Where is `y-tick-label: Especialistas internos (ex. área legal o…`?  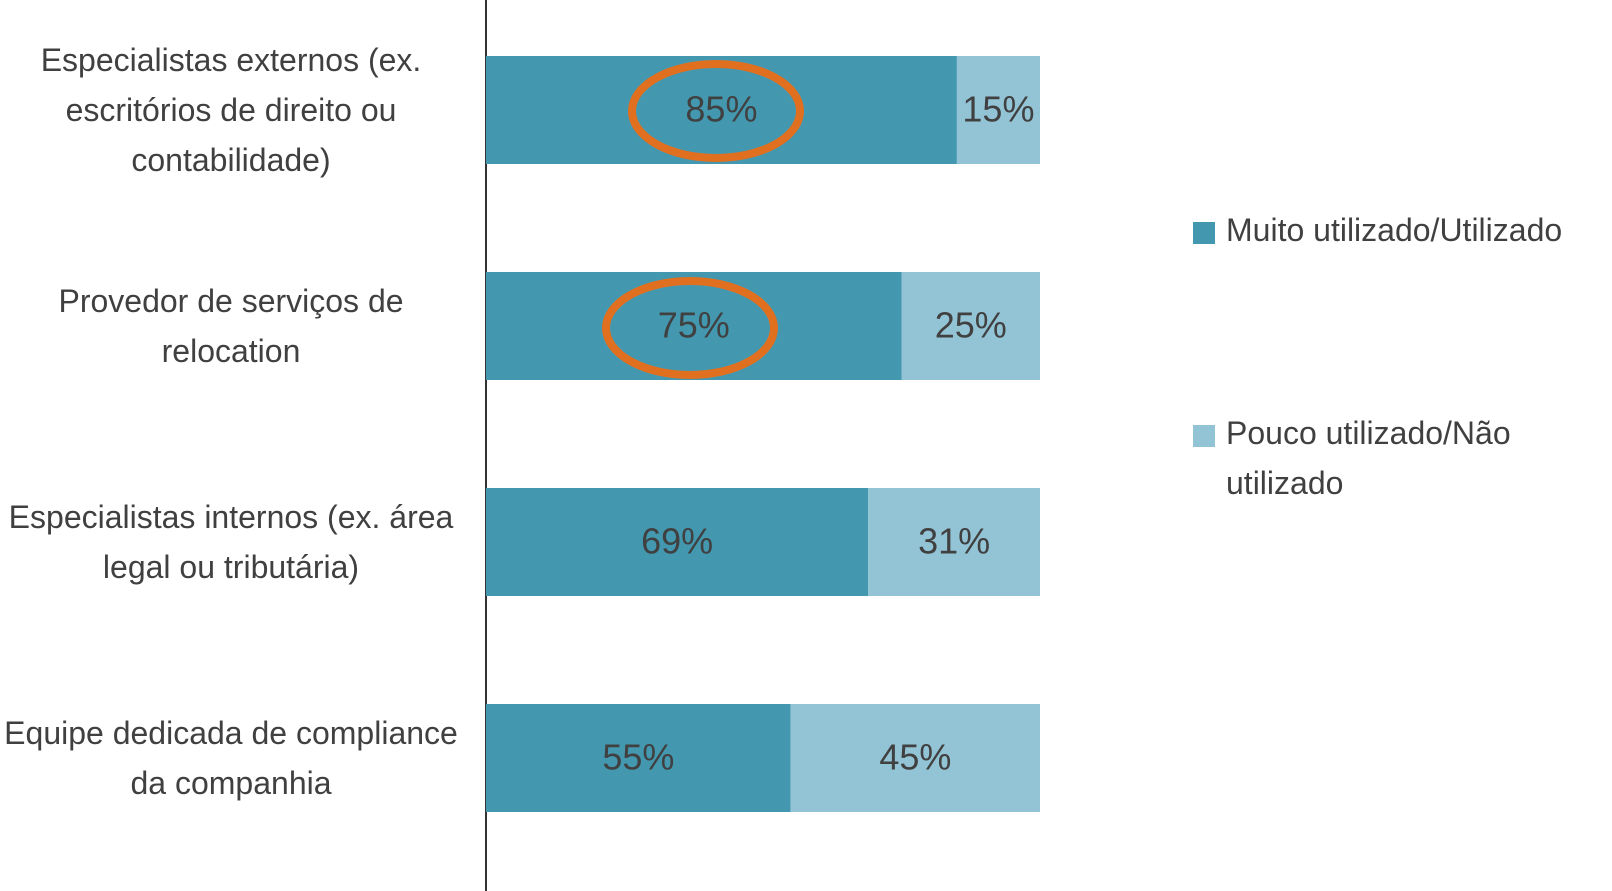 y-tick-label: Especialistas internos (ex. área legal o… is located at coordinates (231, 542).